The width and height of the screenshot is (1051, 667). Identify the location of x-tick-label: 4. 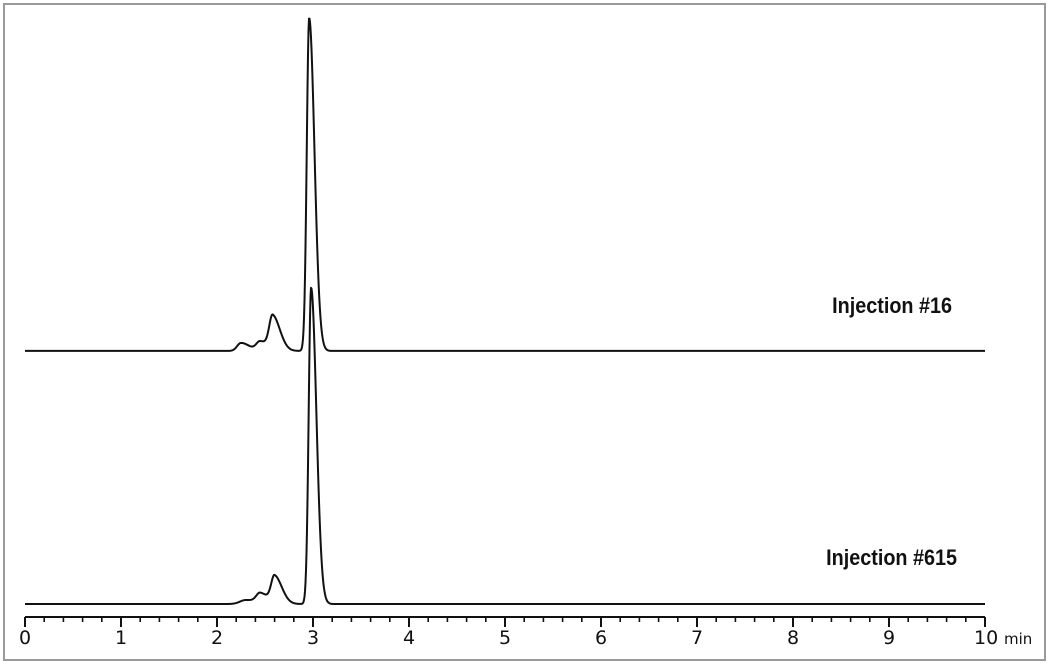
(409, 638).